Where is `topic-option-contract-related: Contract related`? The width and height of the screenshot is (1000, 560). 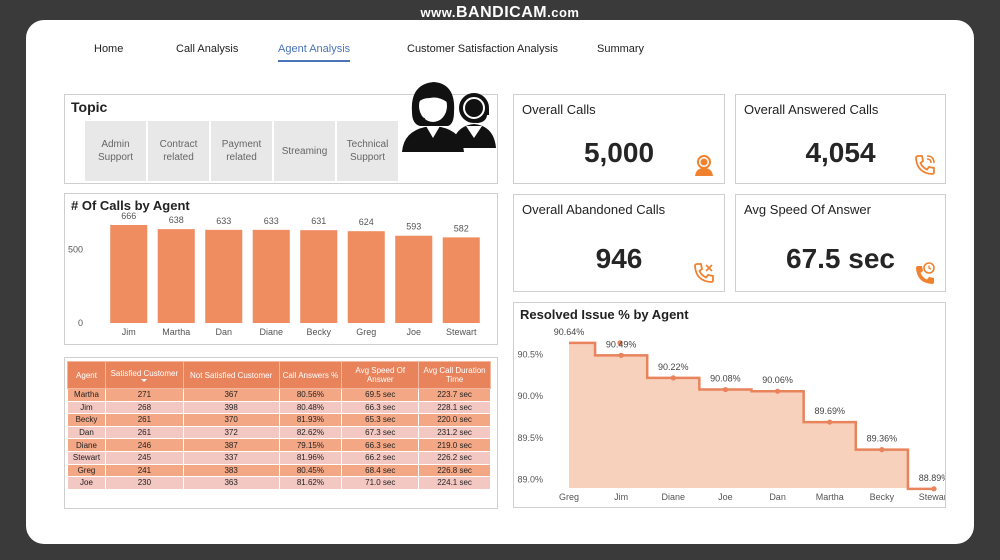
topic-option-contract-related: Contract related is located at coordinates (178, 151).